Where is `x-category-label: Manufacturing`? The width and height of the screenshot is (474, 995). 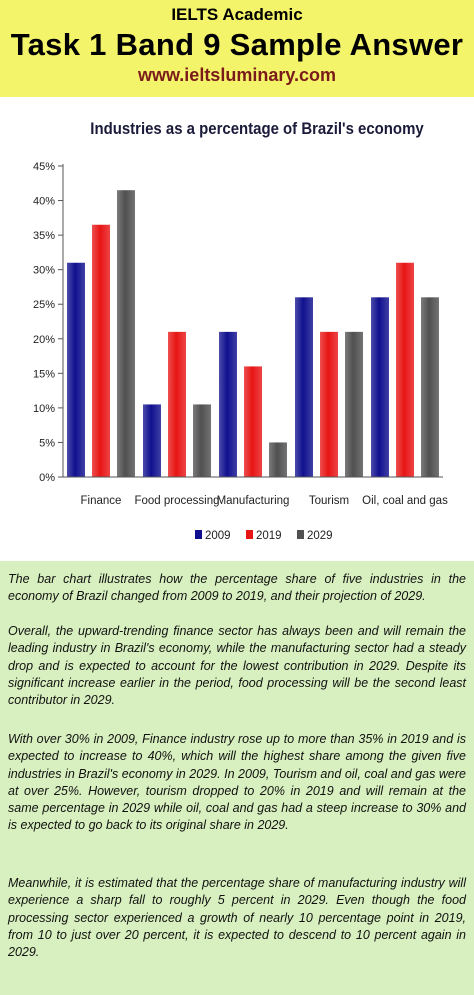 x-category-label: Manufacturing is located at coordinates (253, 501).